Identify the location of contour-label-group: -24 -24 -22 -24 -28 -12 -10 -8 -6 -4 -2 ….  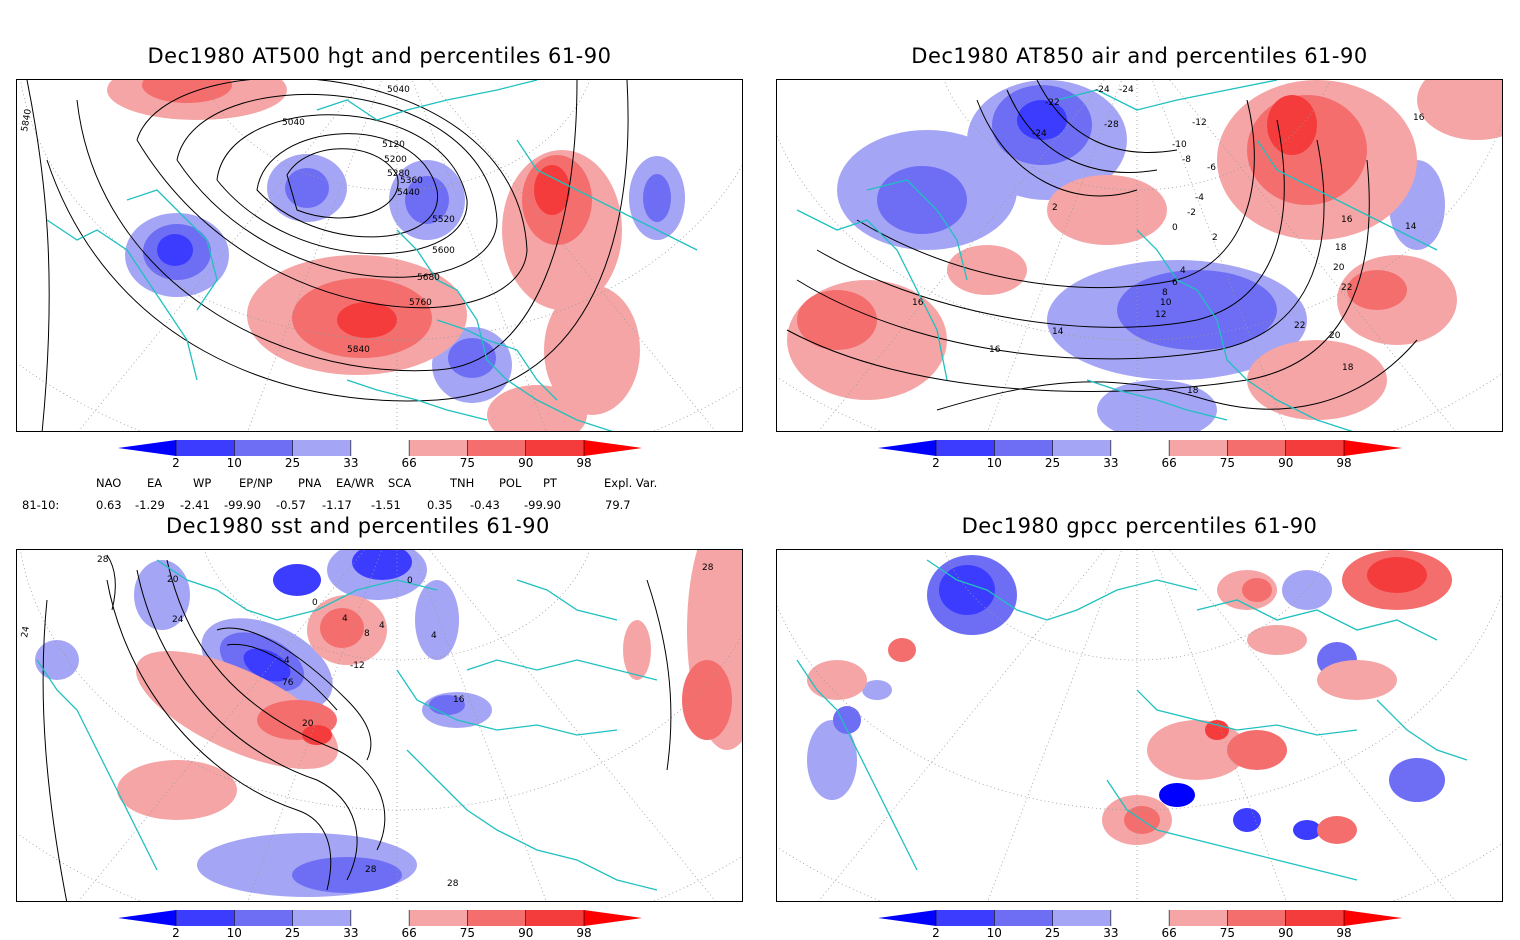
(1168, 240).